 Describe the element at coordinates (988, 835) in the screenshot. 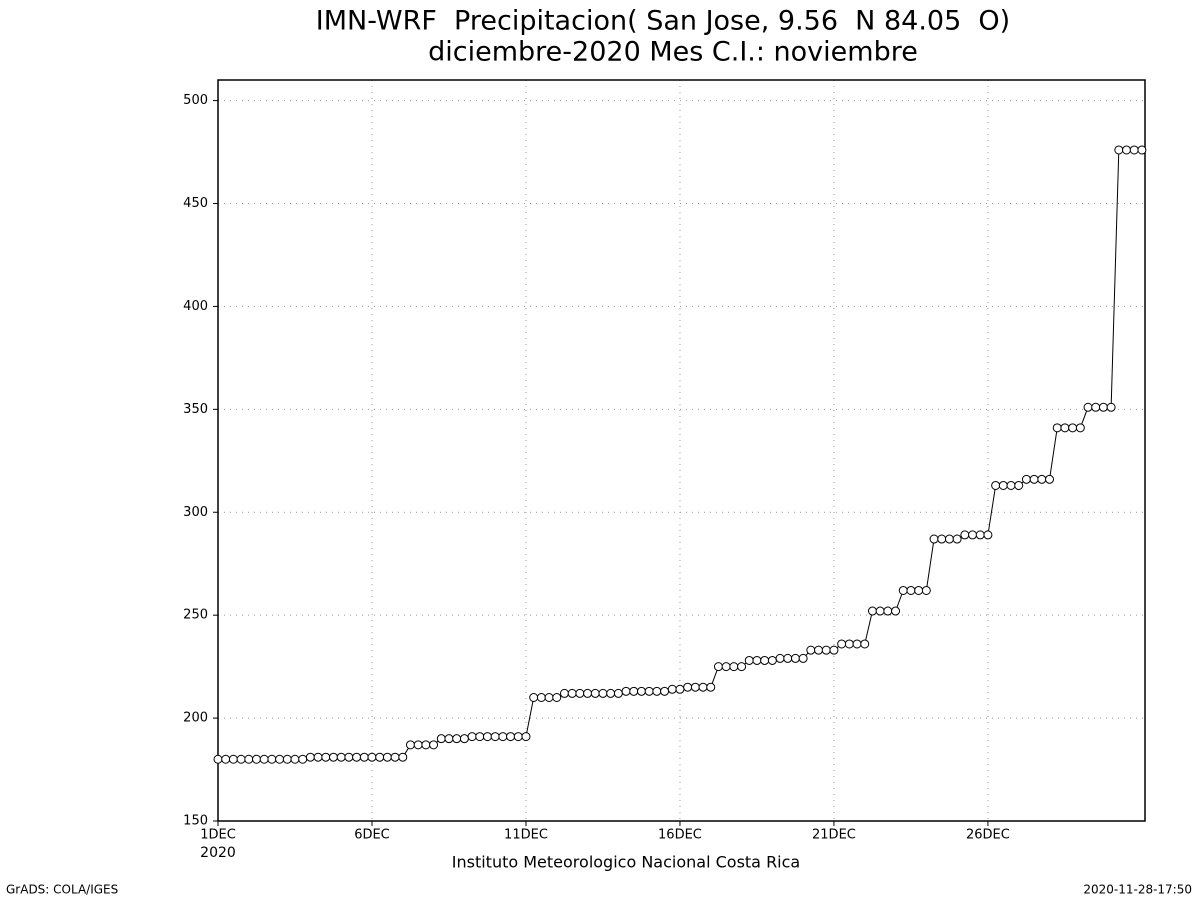

I see `x-tick-label: 26DEC` at that location.